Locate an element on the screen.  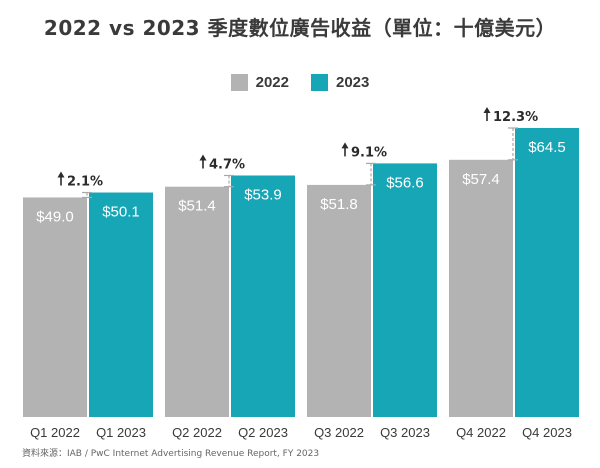
legend-label-2023: 2023 is located at coordinates (353, 82).